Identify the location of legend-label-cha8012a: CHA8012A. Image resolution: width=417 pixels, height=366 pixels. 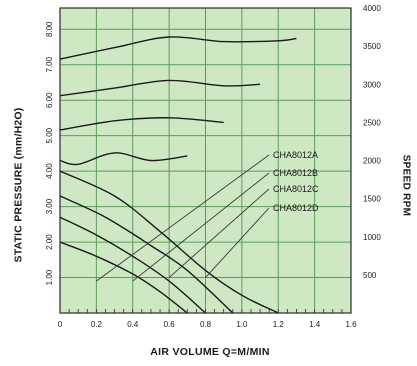
(295, 155).